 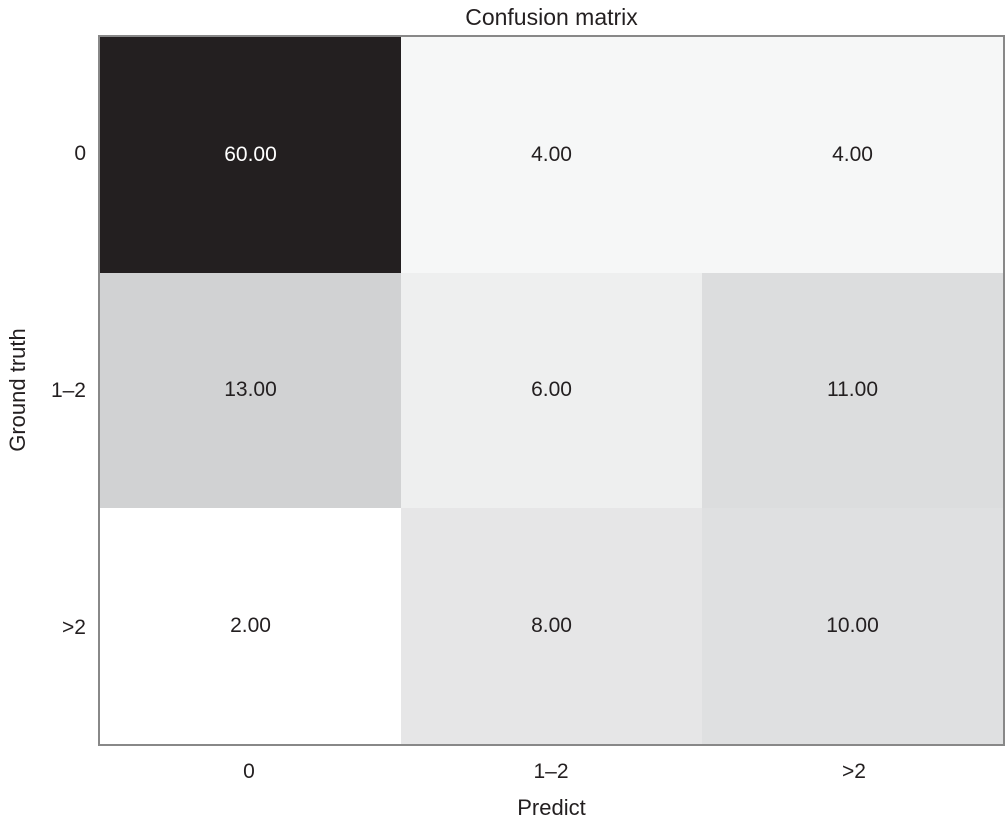 What do you see at coordinates (551, 626) in the screenshot?
I see `matrix-cell-r2c1: 8.00` at bounding box center [551, 626].